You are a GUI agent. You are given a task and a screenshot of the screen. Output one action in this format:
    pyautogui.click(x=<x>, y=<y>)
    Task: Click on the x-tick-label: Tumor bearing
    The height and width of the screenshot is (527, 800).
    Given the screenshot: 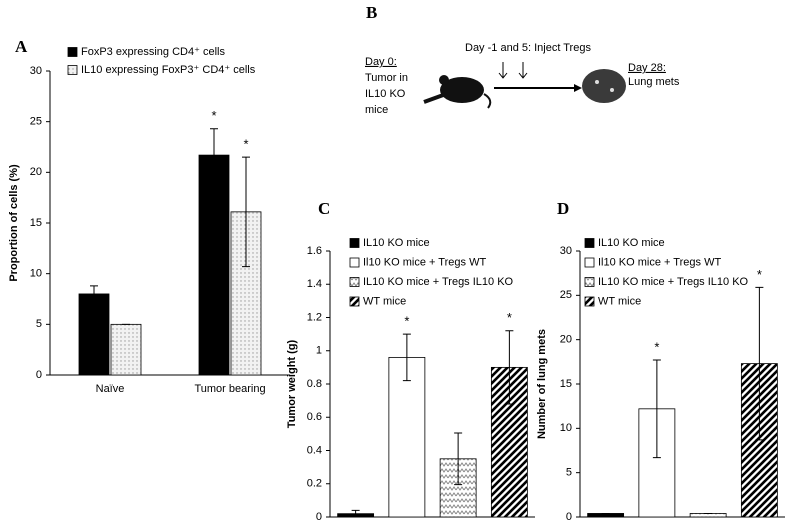 What is the action you would take?
    pyautogui.click(x=229, y=389)
    